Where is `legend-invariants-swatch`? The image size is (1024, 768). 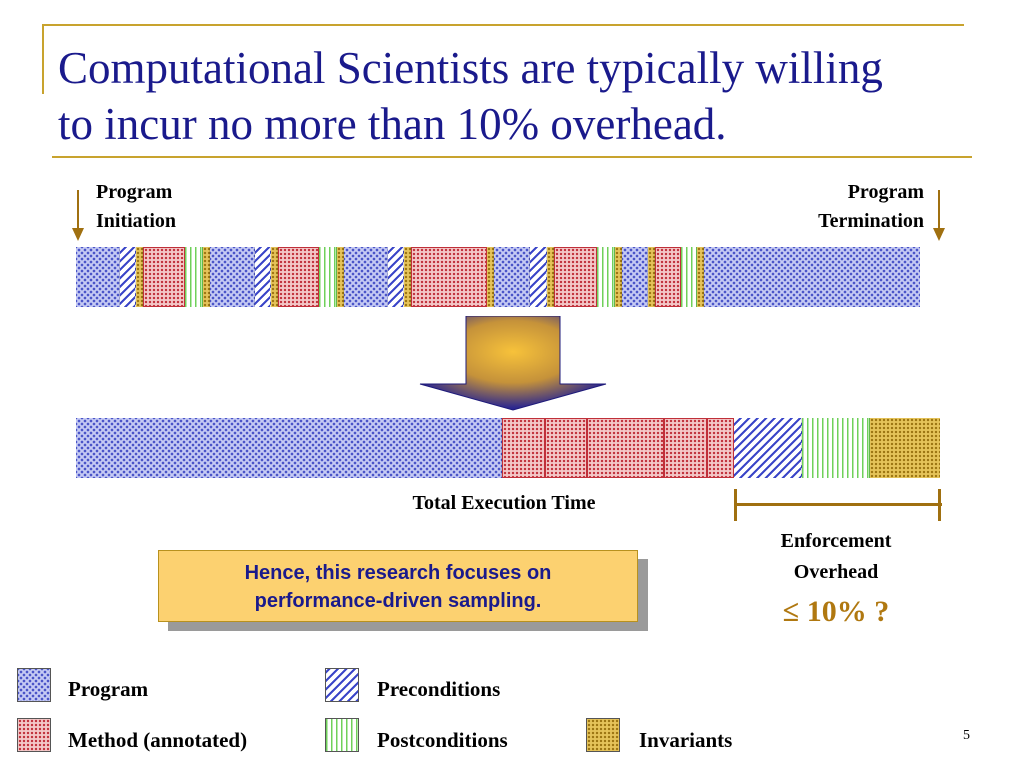
legend-invariants-swatch is located at coordinates (603, 735).